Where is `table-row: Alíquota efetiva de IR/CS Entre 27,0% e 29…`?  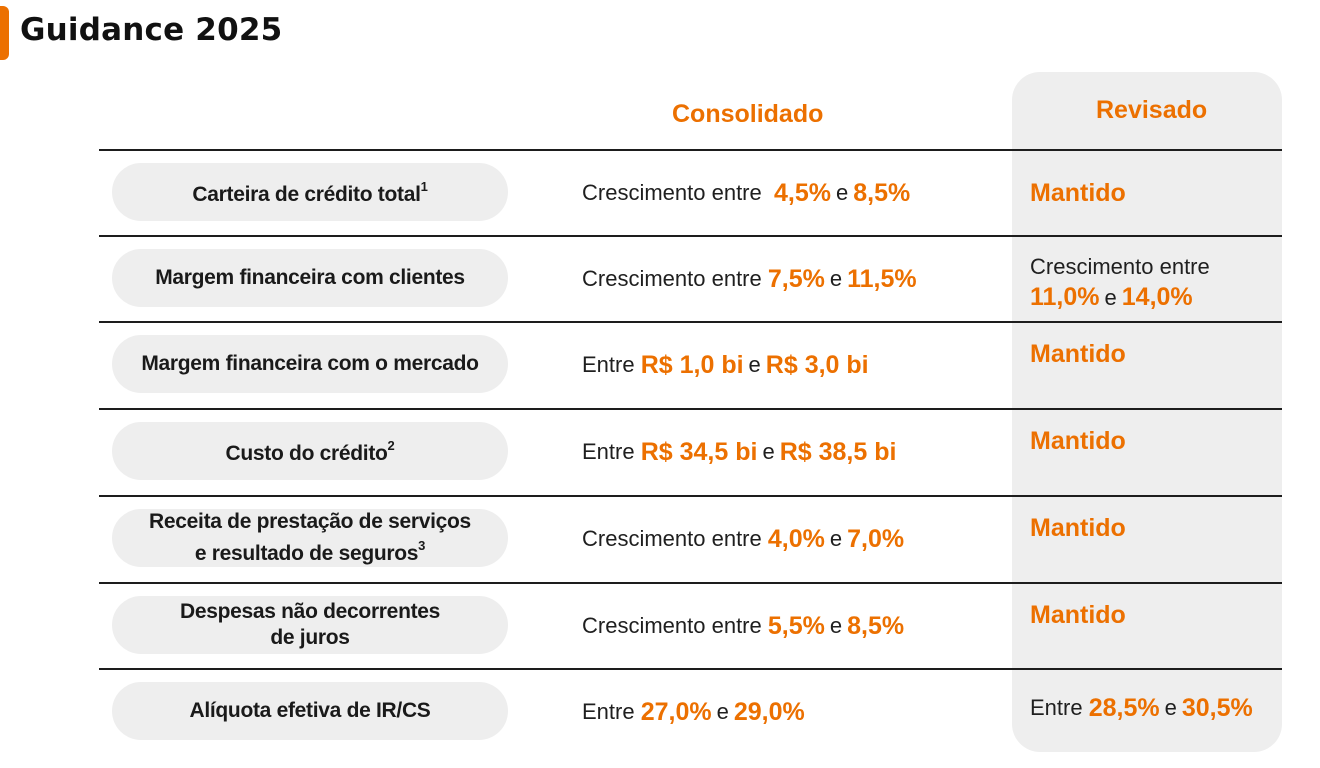
table-row: Alíquota efetiva de IR/CS Entre 27,0% e 29… is located at coordinates (660, 712).